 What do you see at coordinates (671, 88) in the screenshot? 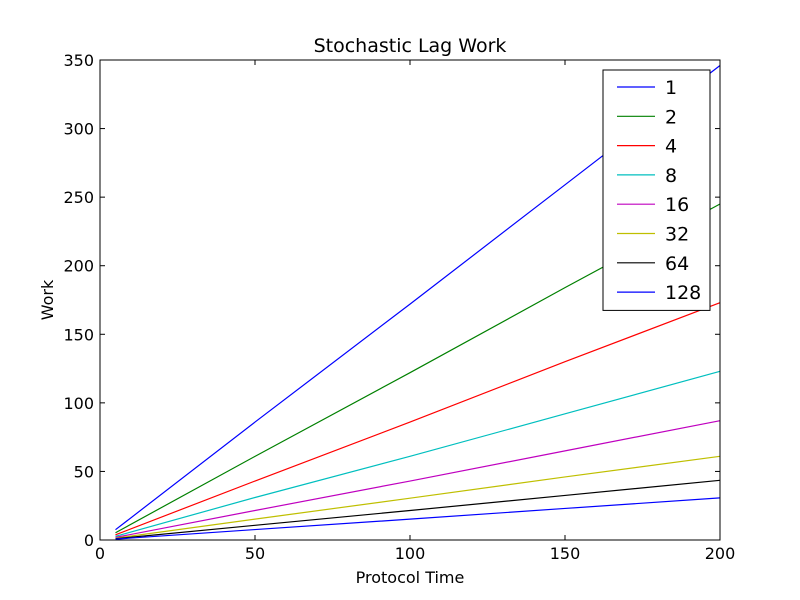
I see `legend-label-1: 1` at bounding box center [671, 88].